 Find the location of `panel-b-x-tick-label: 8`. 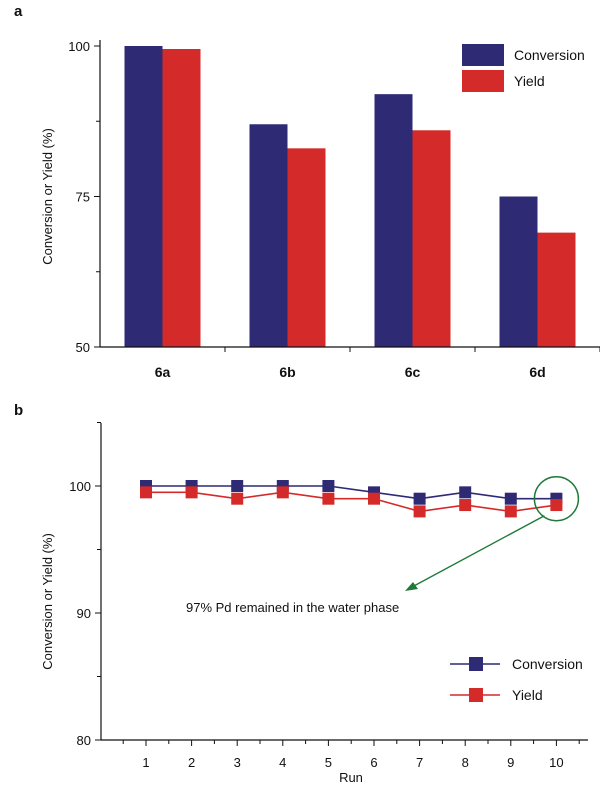

panel-b-x-tick-label: 8 is located at coordinates (465, 762).